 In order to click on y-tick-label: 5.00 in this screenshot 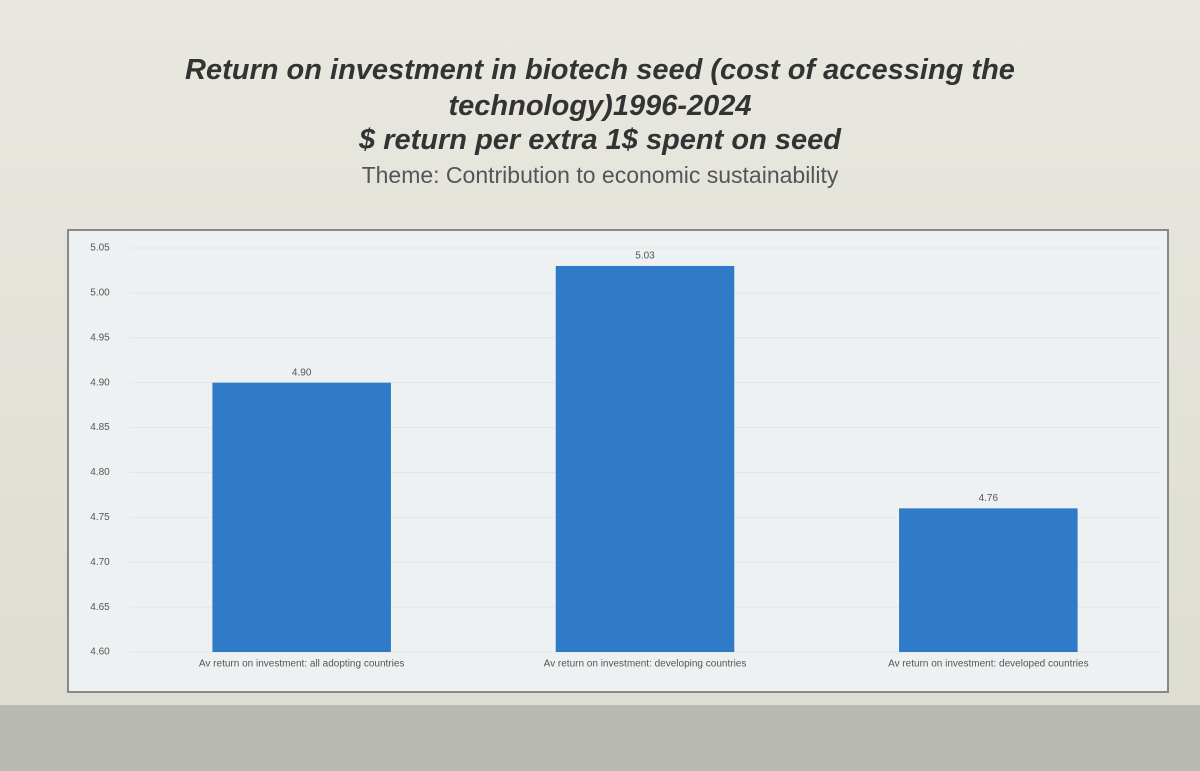, I will do `click(100, 293)`.